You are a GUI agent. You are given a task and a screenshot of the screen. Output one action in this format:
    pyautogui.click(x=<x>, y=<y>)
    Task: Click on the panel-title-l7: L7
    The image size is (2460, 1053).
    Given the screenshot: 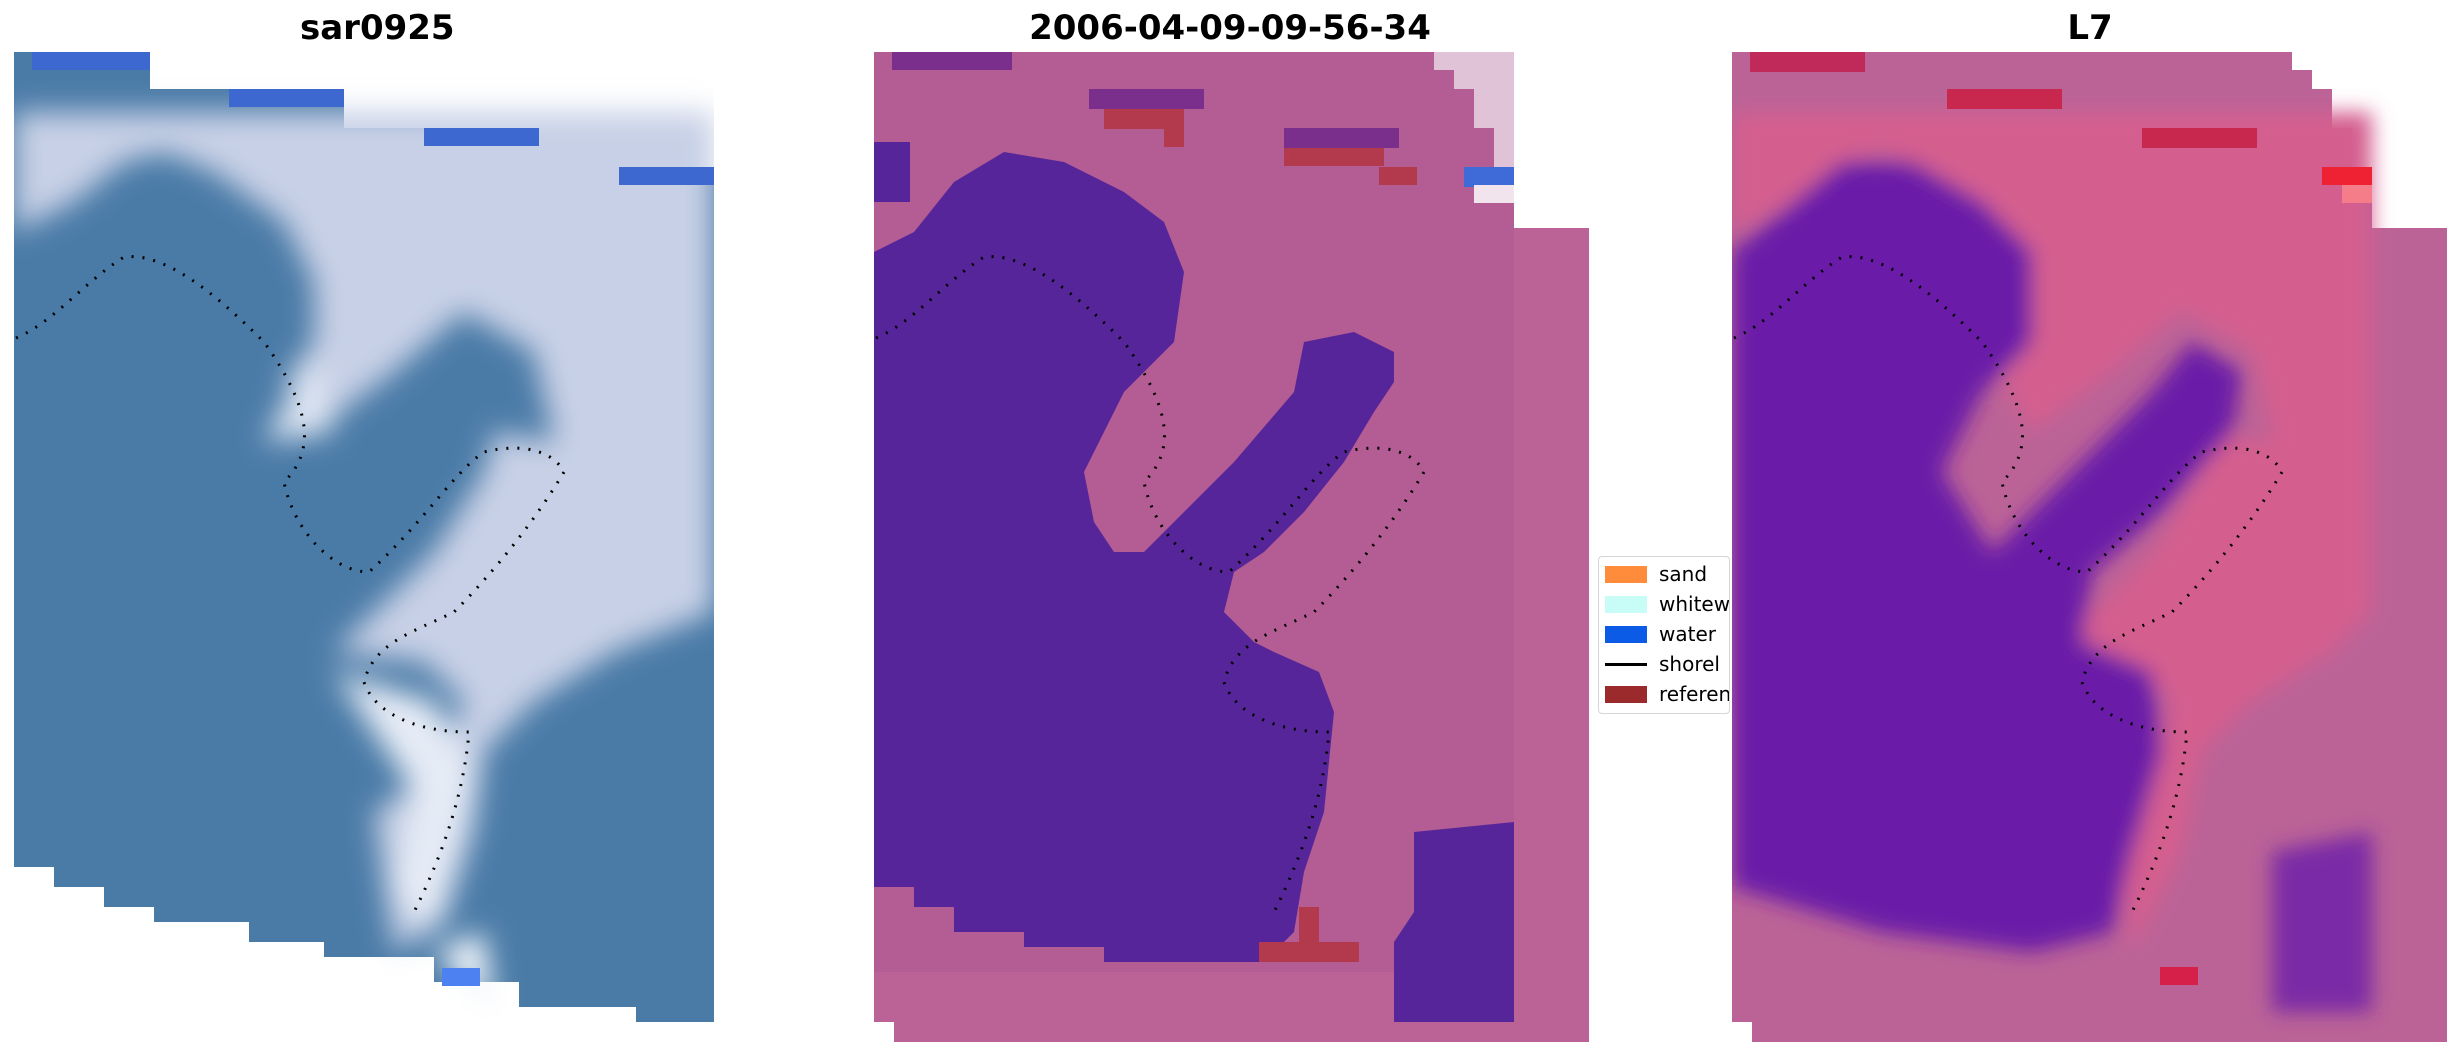 What is the action you would take?
    pyautogui.click(x=2090, y=28)
    